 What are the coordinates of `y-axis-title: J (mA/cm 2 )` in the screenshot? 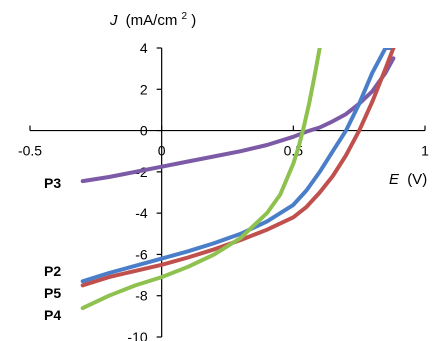 It's located at (152, 17).